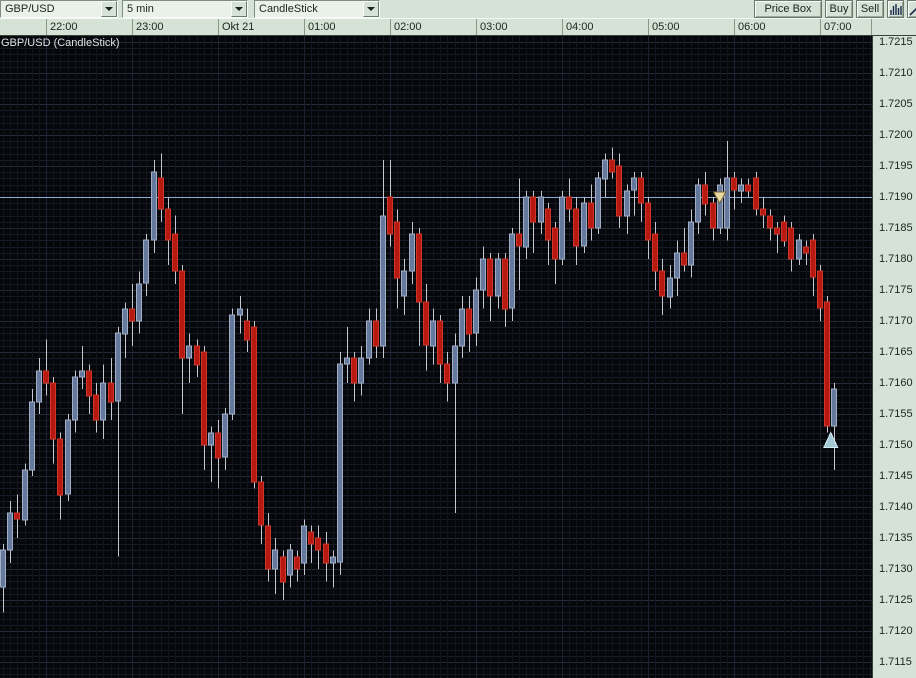 This screenshot has width=916, height=678. I want to click on sell-button: Sell, so click(870, 9).